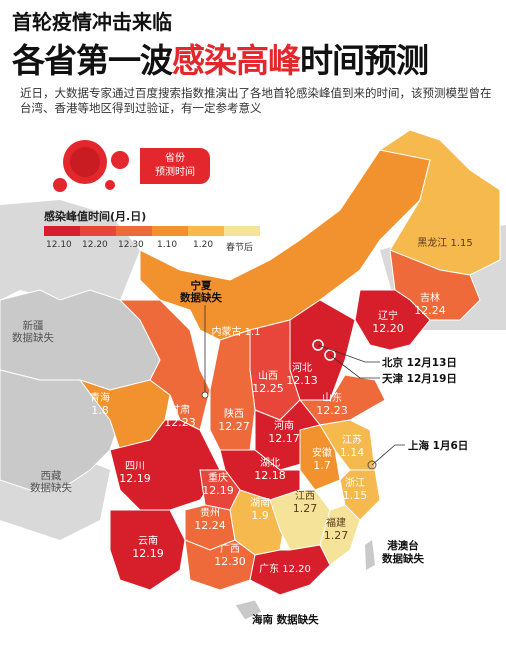 Image resolution: width=506 pixels, height=647 pixels. Describe the element at coordinates (131, 245) in the screenshot. I see `legend-label-2: 12.30` at that location.